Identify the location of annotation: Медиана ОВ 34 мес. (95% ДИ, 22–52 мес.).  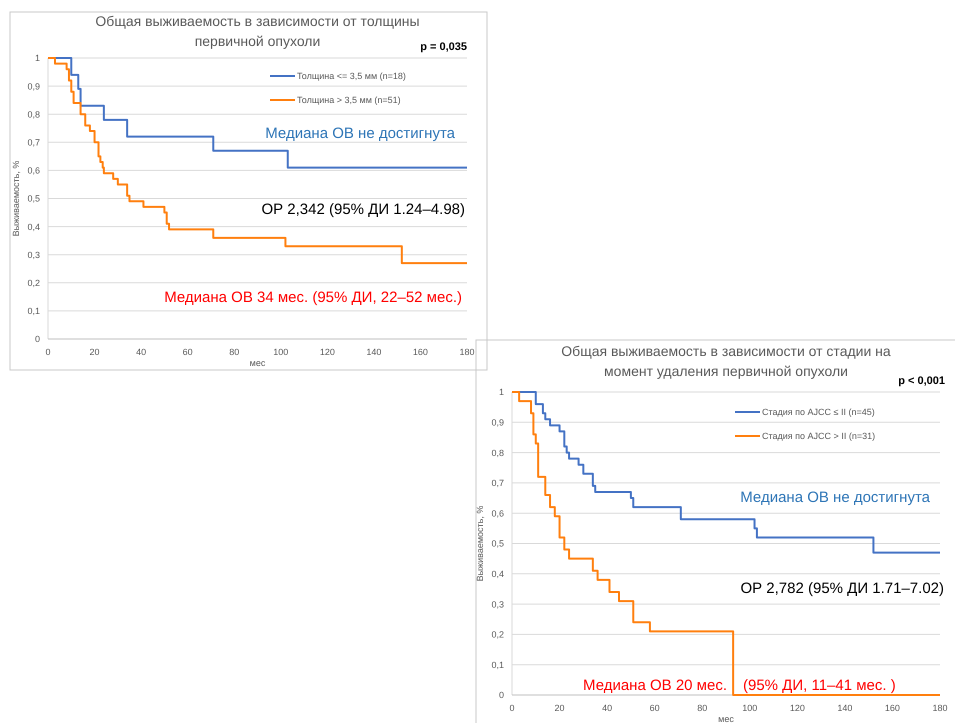
(313, 297).